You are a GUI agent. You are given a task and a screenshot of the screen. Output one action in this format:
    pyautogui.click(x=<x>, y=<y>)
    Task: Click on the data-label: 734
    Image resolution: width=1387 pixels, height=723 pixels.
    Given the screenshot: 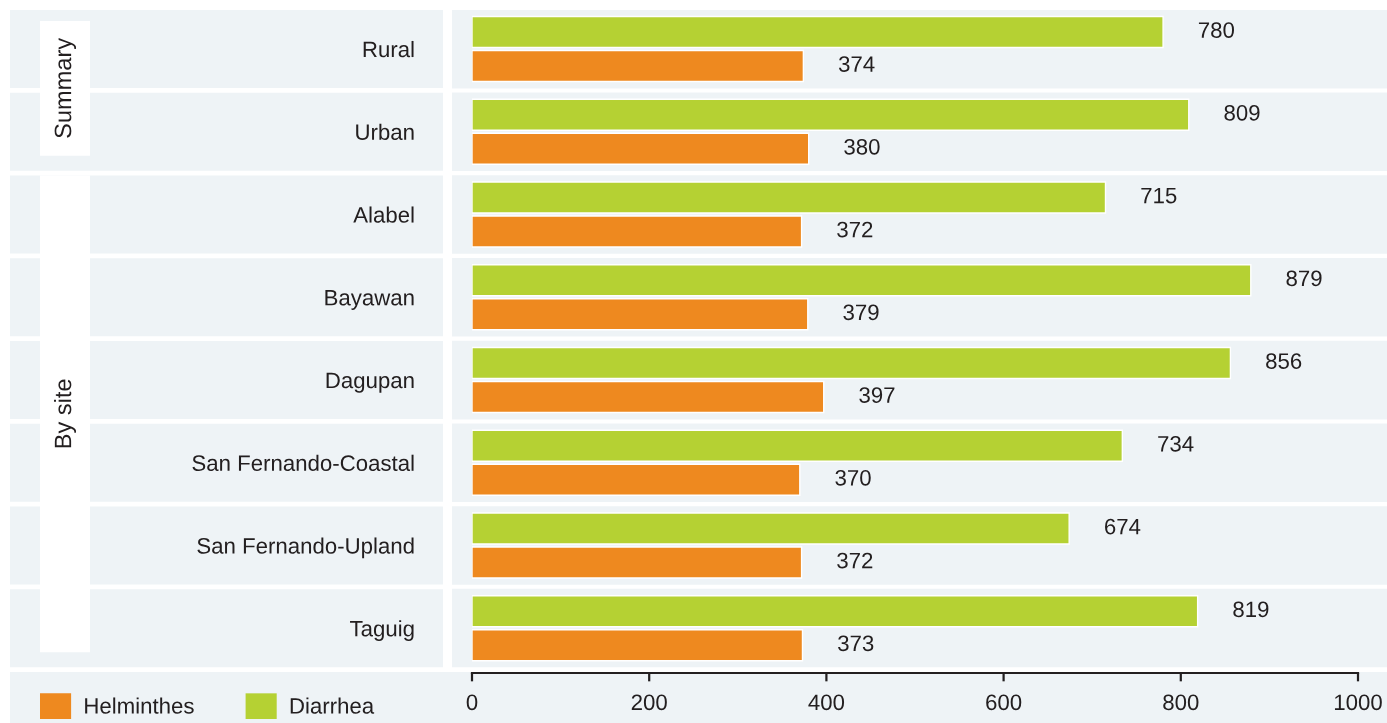 What is the action you would take?
    pyautogui.click(x=1176, y=443)
    